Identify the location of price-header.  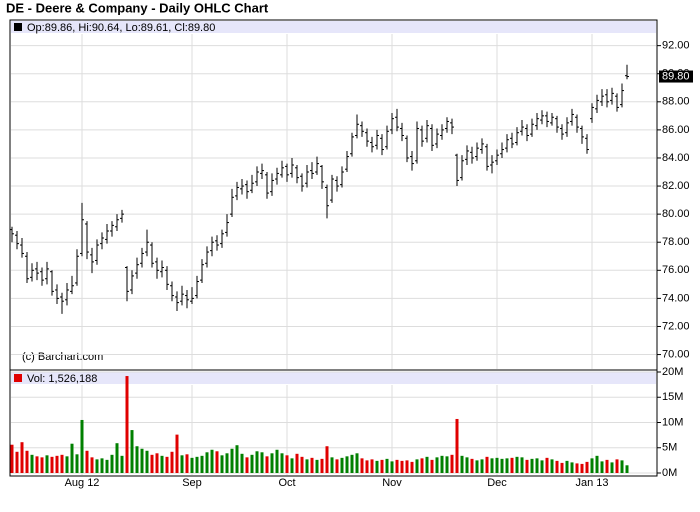
(333, 27).